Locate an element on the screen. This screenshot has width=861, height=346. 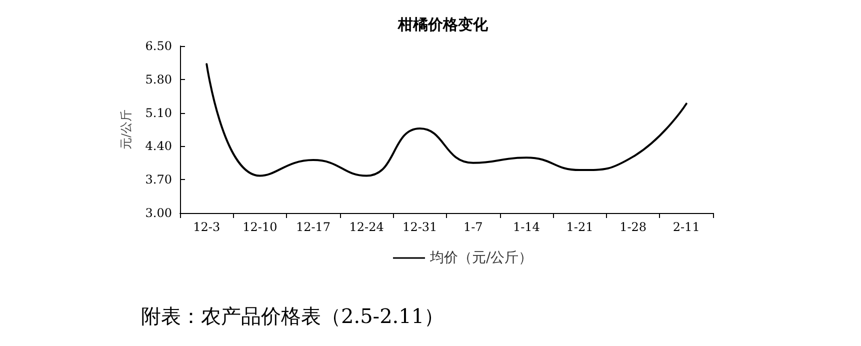
x-tick-label: 12-17 is located at coordinates (313, 227).